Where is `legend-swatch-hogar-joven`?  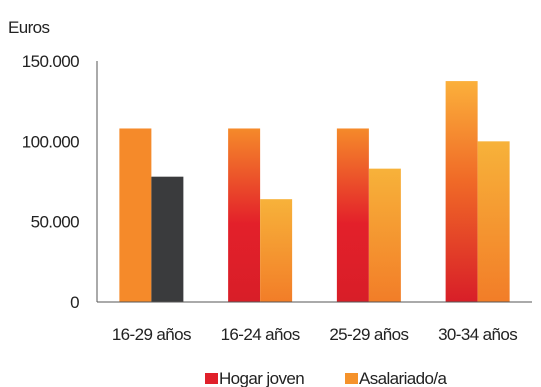 legend-swatch-hogar-joven is located at coordinates (211, 378).